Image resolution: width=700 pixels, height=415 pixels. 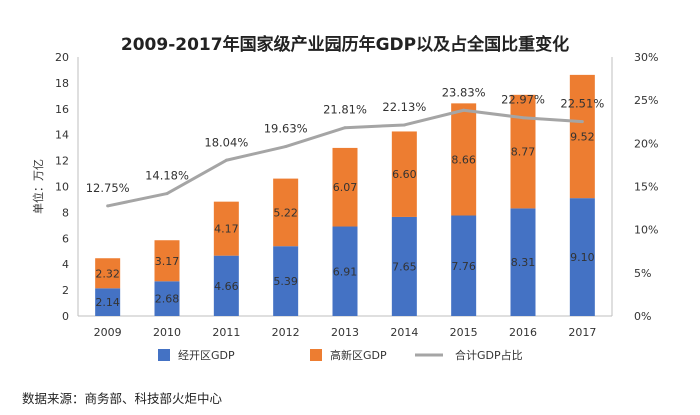 I want to click on y2-tick-label: 30%, so click(x=646, y=57).